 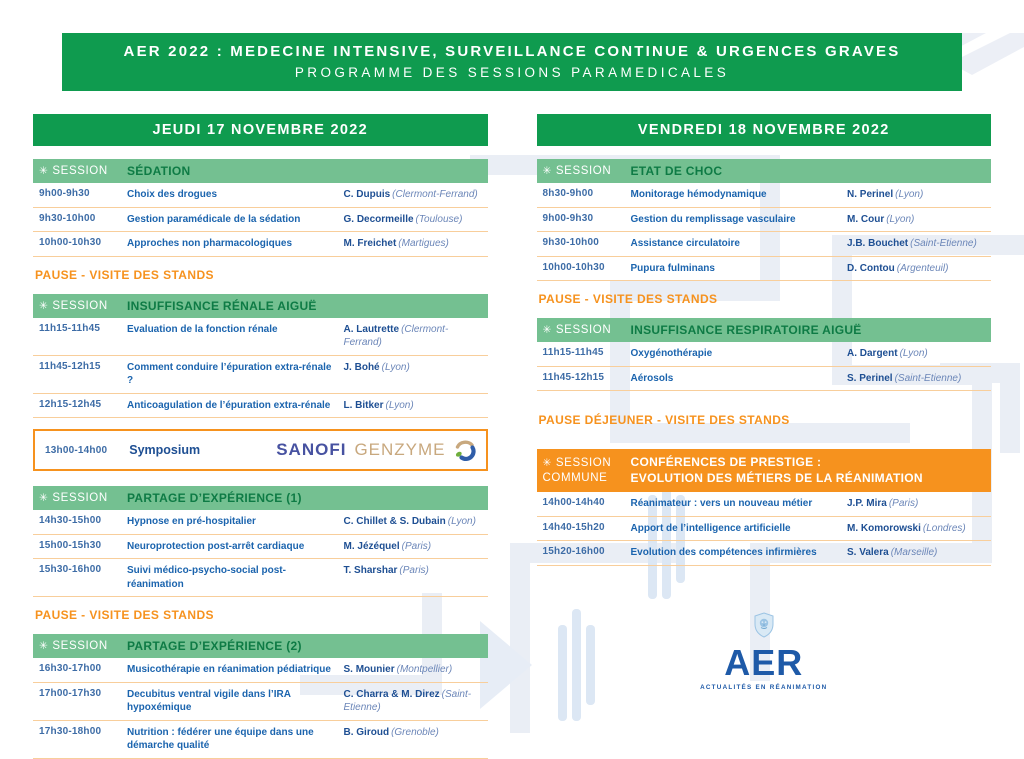 I want to click on speaker-location: (Saint-Etienne), so click(x=943, y=243).